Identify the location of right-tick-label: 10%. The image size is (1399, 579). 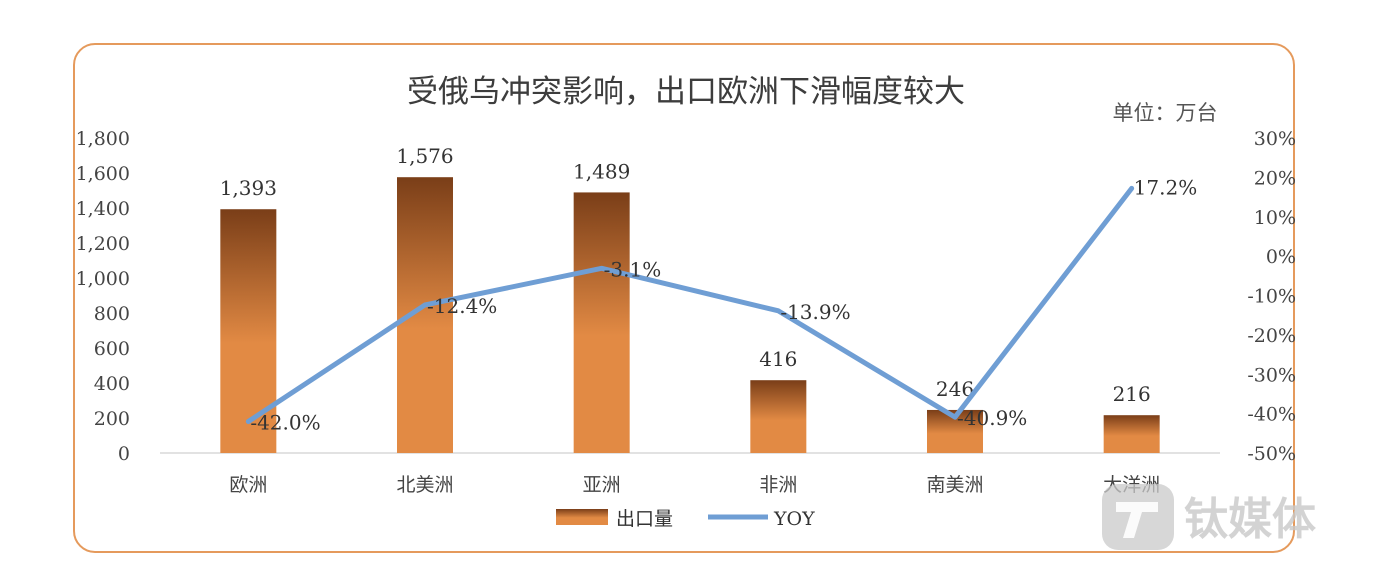
(1275, 218).